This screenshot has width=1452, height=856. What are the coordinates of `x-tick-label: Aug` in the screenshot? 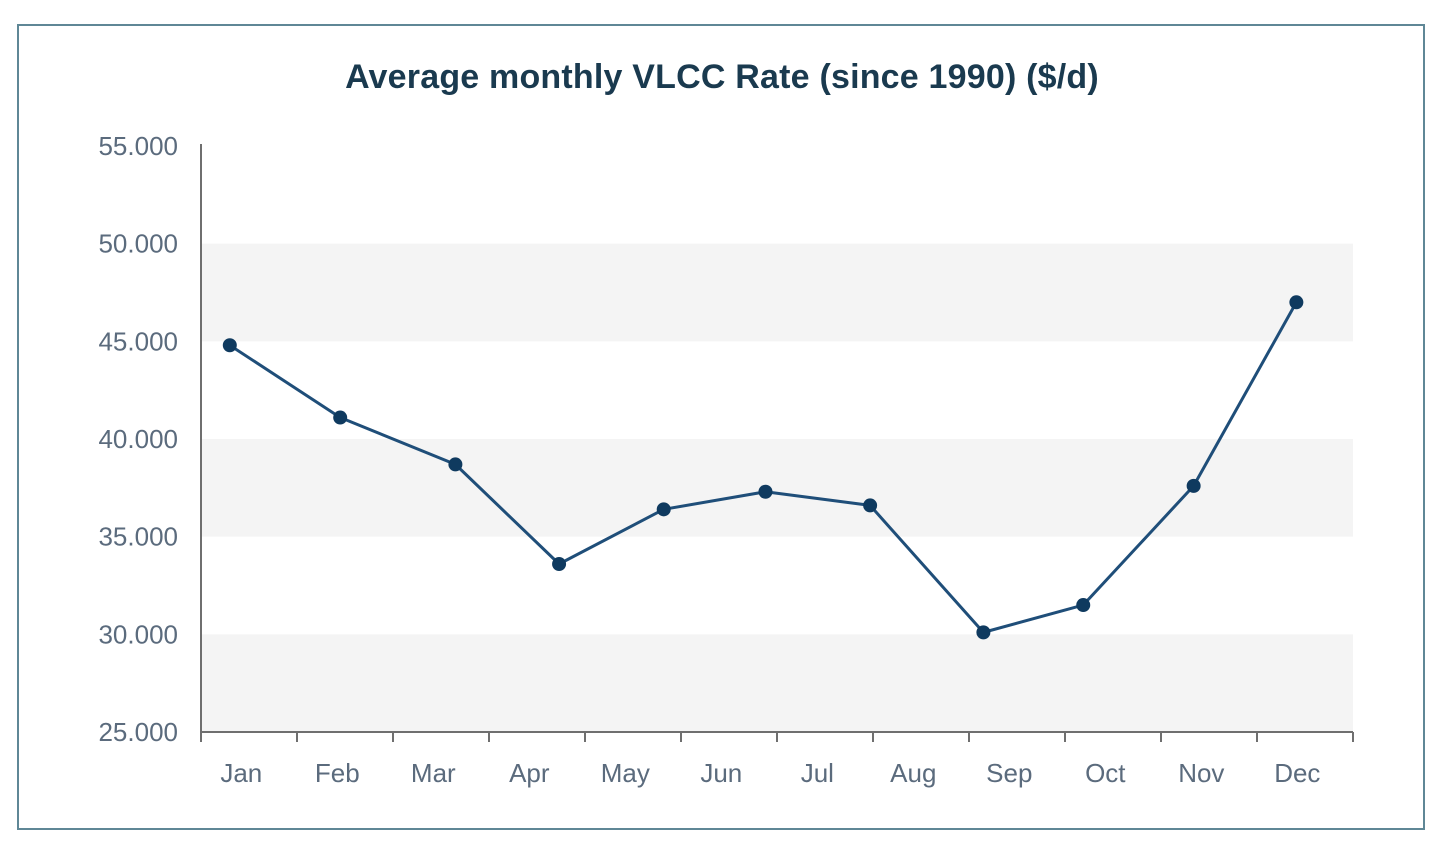 It's located at (913, 773).